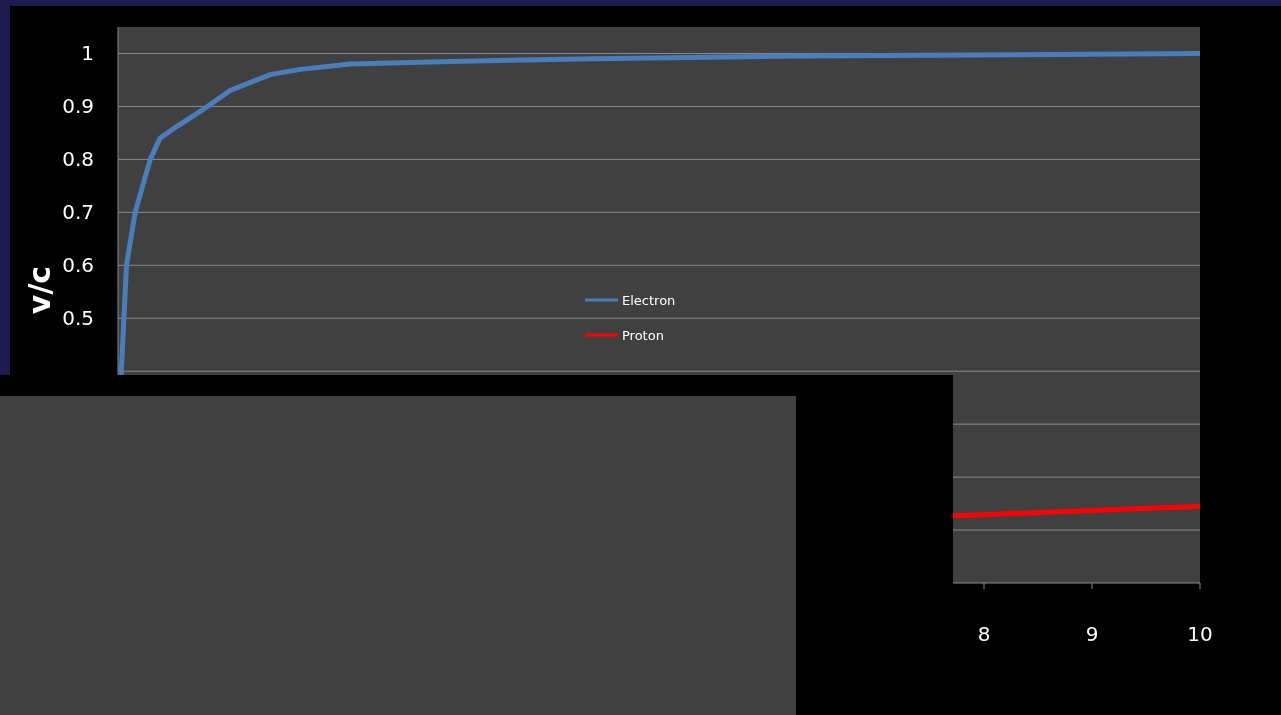  Describe the element at coordinates (78, 159) in the screenshot. I see `y-tick-label: 0.8` at that location.